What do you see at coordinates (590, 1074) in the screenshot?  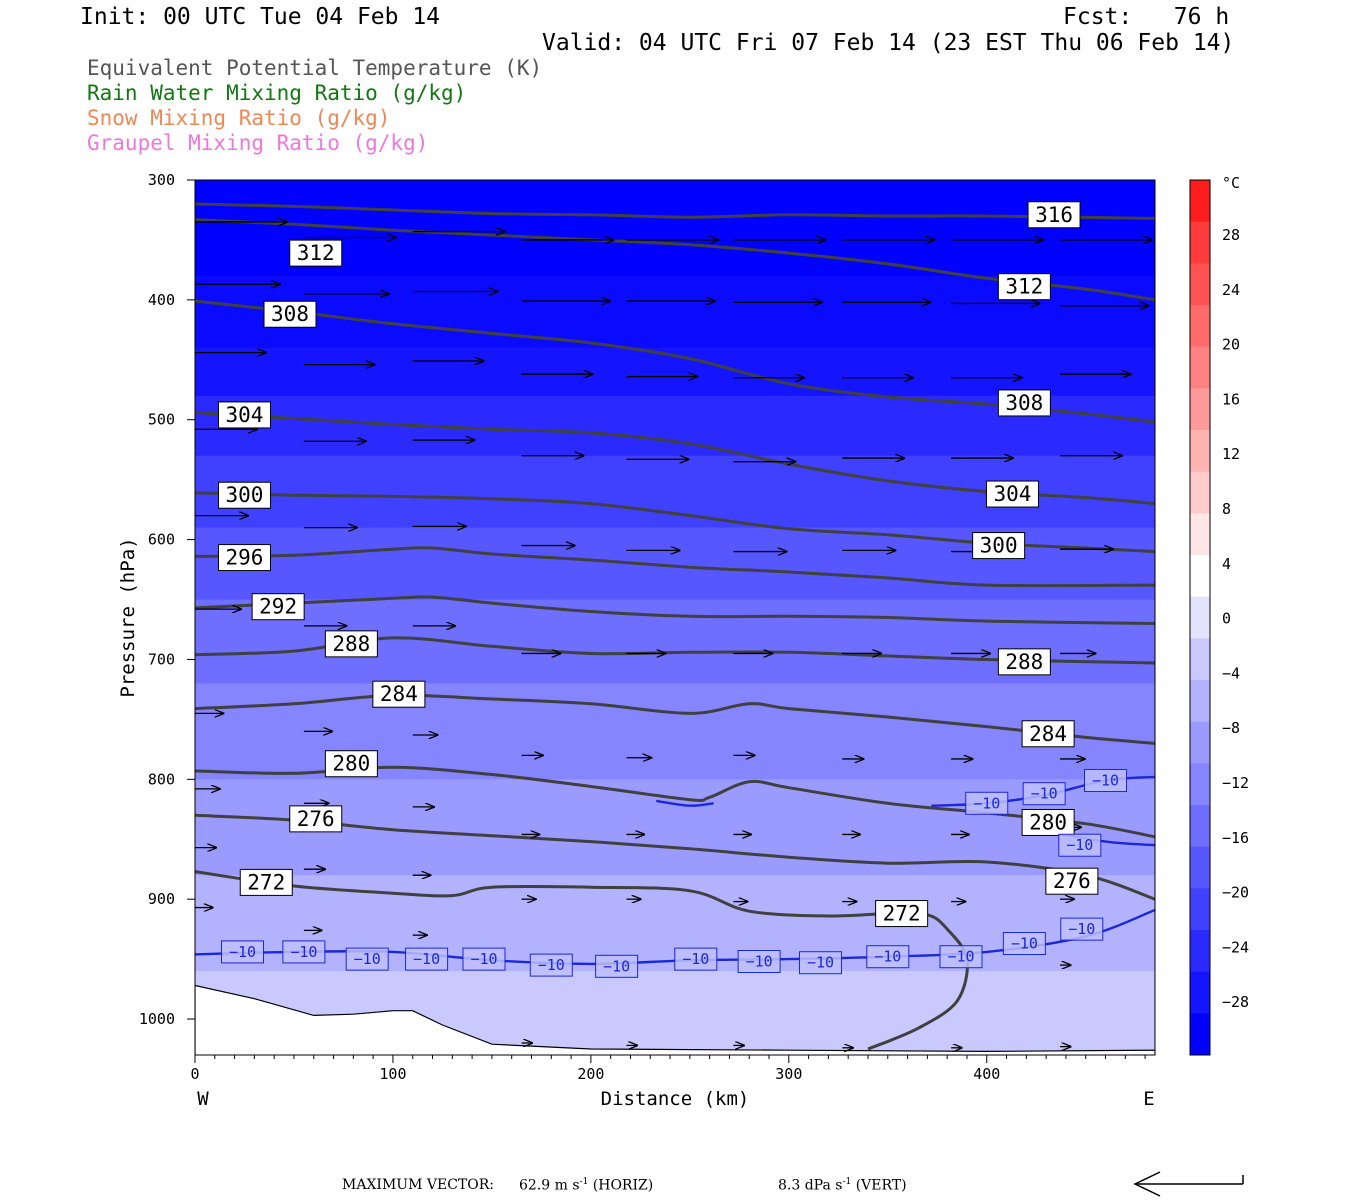 I see `x-tick-label: 200` at bounding box center [590, 1074].